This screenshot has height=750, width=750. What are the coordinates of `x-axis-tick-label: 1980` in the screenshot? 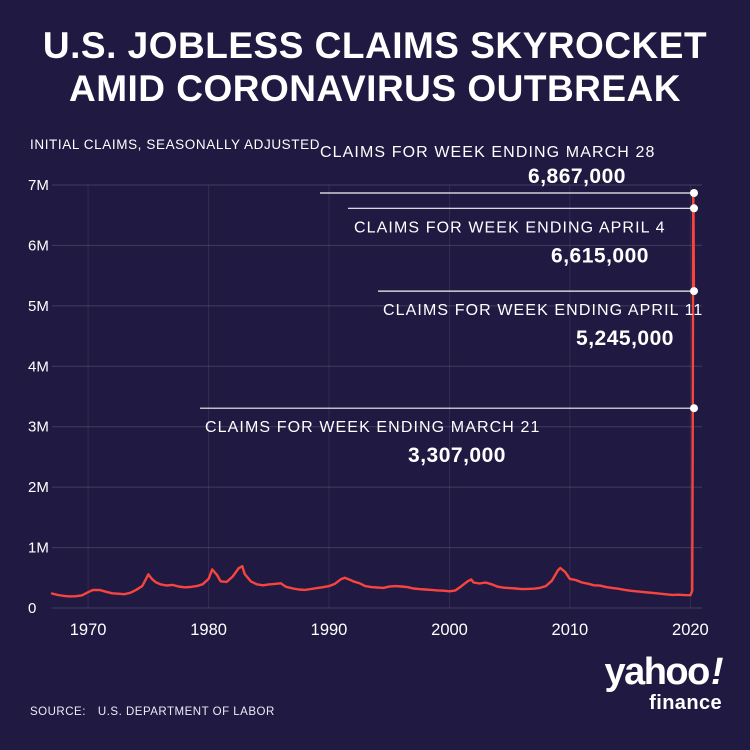 It's located at (208, 630).